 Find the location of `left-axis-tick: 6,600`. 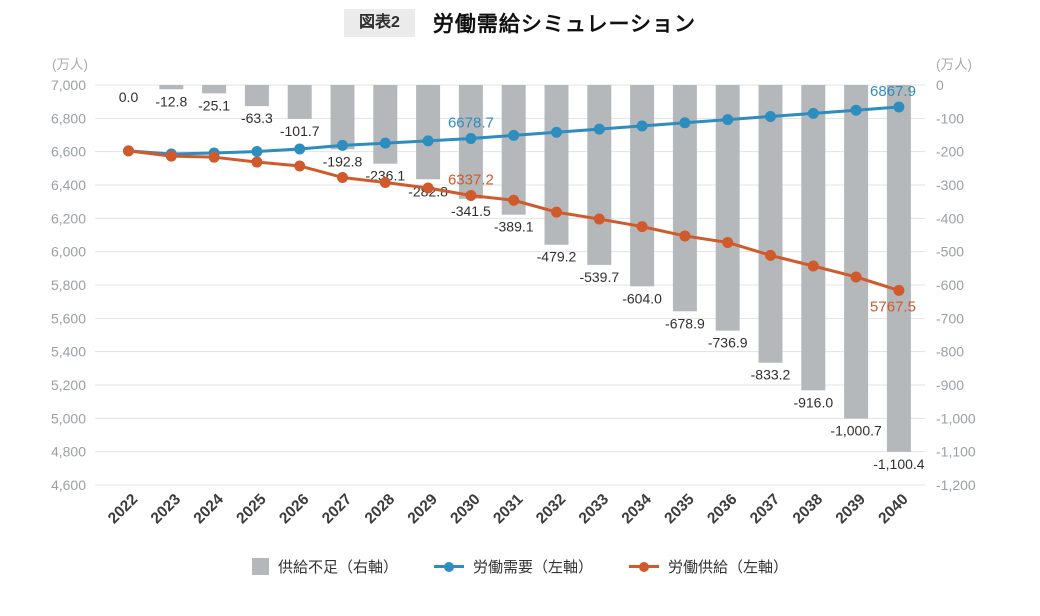

left-axis-tick: 6,600 is located at coordinates (68, 152).